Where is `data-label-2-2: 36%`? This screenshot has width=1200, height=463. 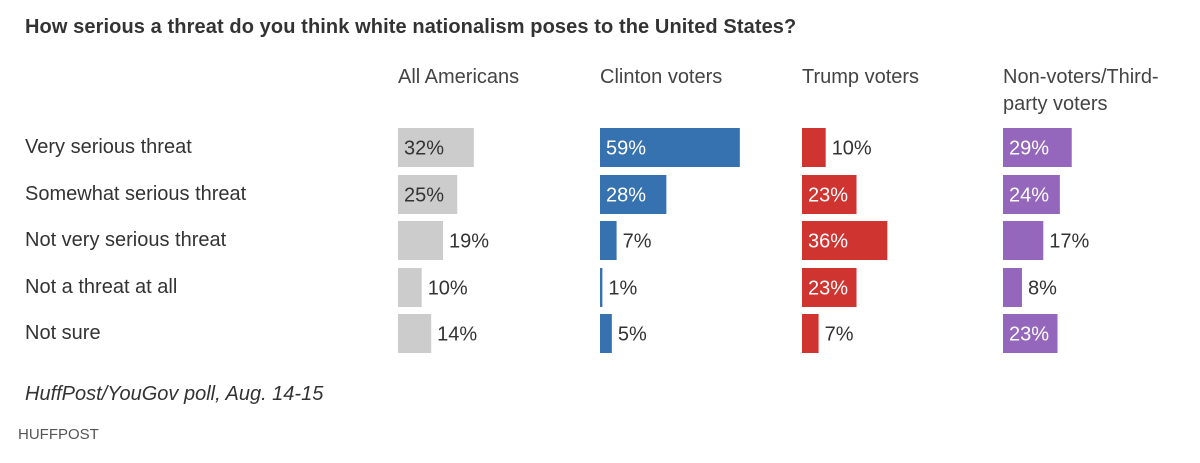 data-label-2-2: 36% is located at coordinates (828, 242).